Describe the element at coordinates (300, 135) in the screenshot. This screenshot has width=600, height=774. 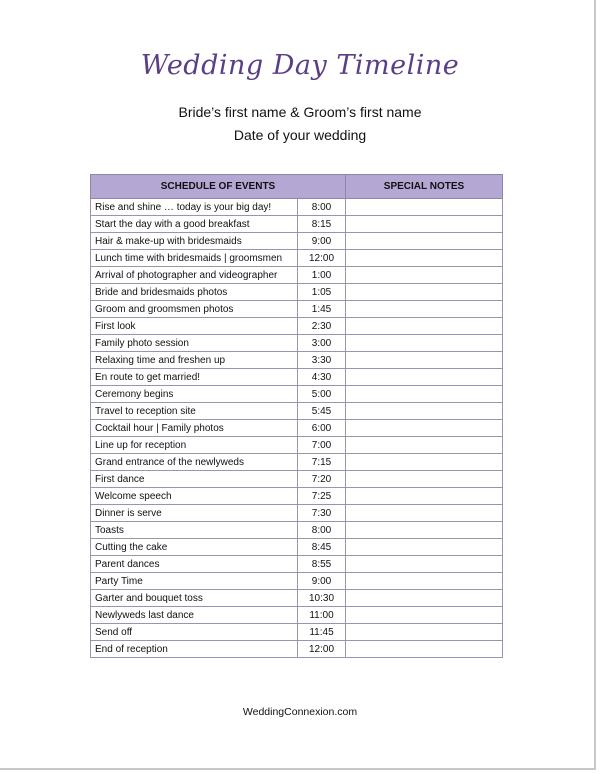
I see `wedding-date: Date of your wedding` at that location.